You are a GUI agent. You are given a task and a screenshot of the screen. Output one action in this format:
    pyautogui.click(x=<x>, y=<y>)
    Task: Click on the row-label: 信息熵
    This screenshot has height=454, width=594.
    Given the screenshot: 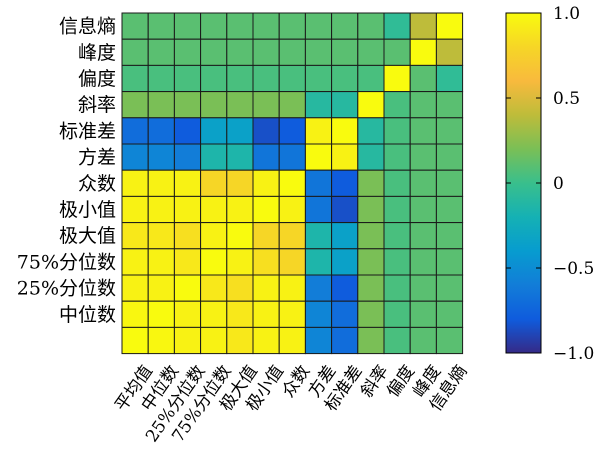 What is the action you would take?
    pyautogui.click(x=87, y=27)
    